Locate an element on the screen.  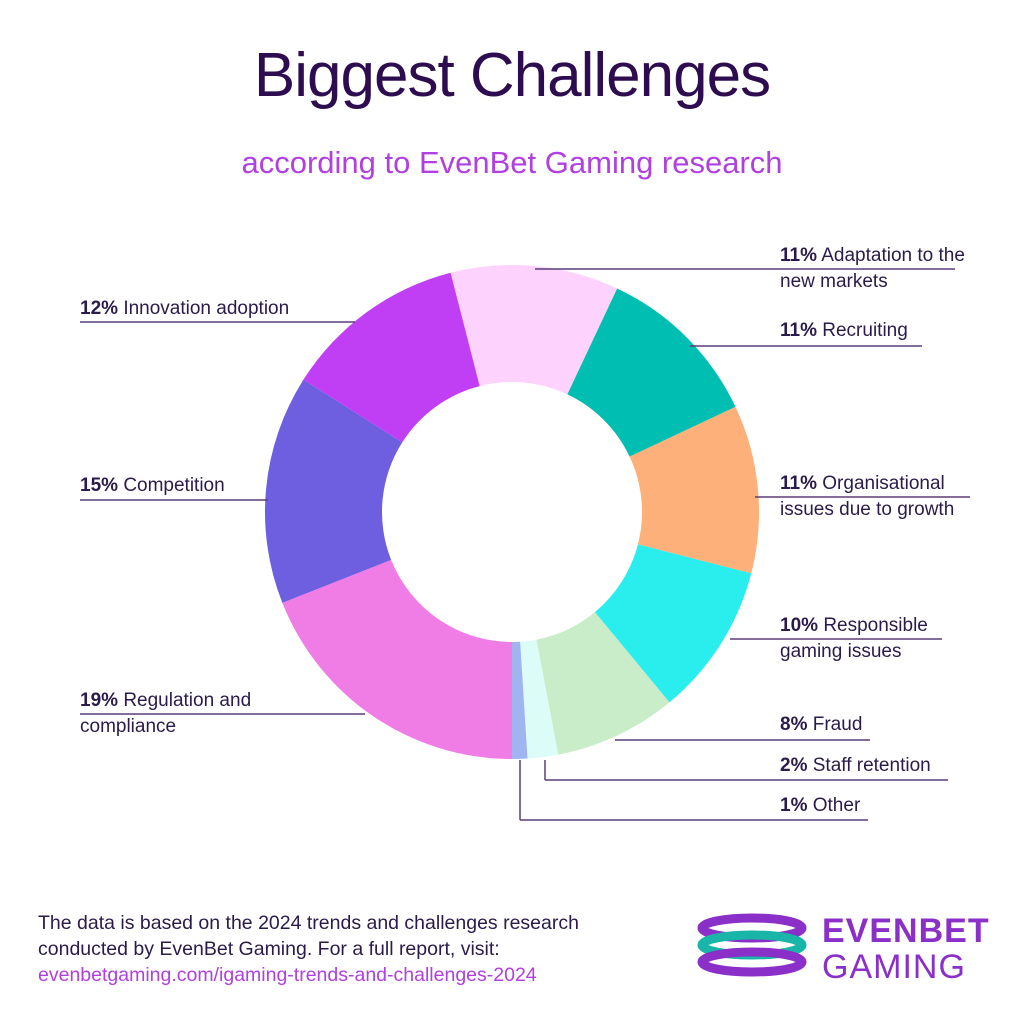
value-label: 19% is located at coordinates (99, 700).